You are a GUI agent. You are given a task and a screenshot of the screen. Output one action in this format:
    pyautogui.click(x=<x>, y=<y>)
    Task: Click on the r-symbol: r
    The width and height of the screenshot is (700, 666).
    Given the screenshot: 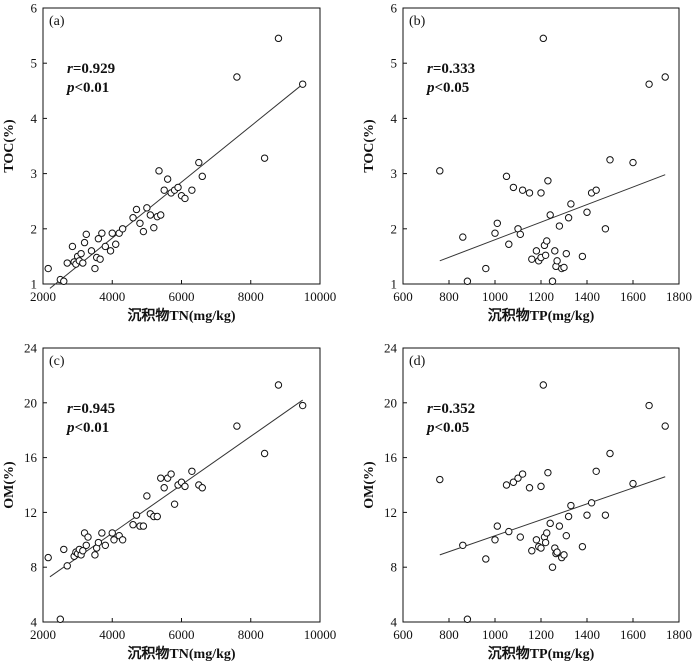 What is the action you would take?
    pyautogui.click(x=430, y=409)
    